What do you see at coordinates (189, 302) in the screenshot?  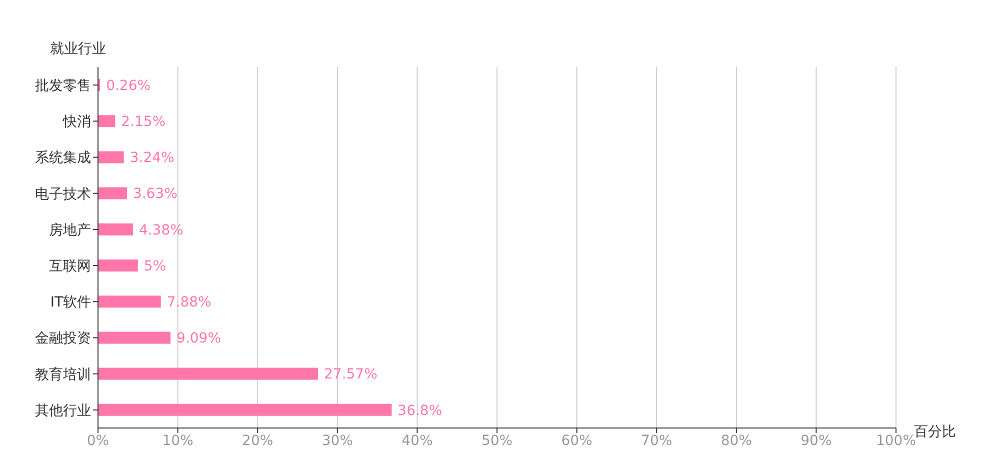 I see `data-label: 7.88%` at bounding box center [189, 302].